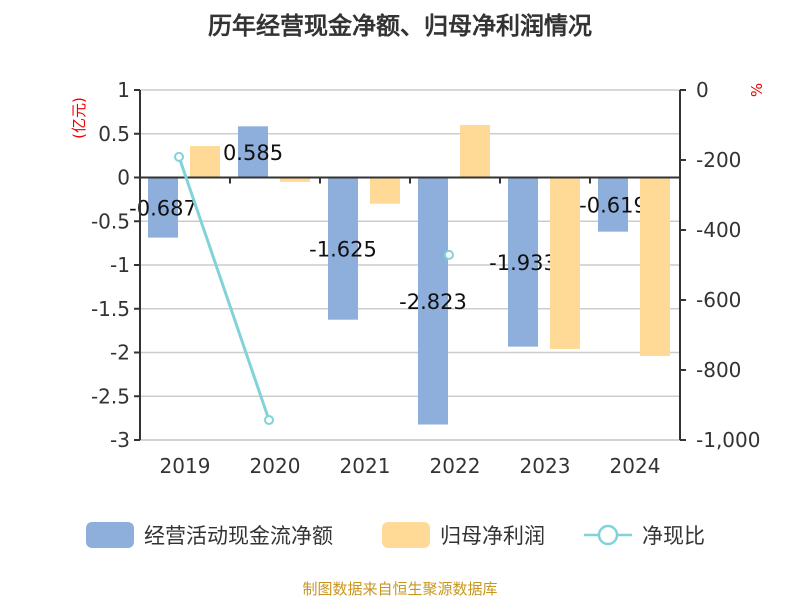  What do you see at coordinates (757, 90) in the screenshot?
I see `right-axis-unit: %` at bounding box center [757, 90].